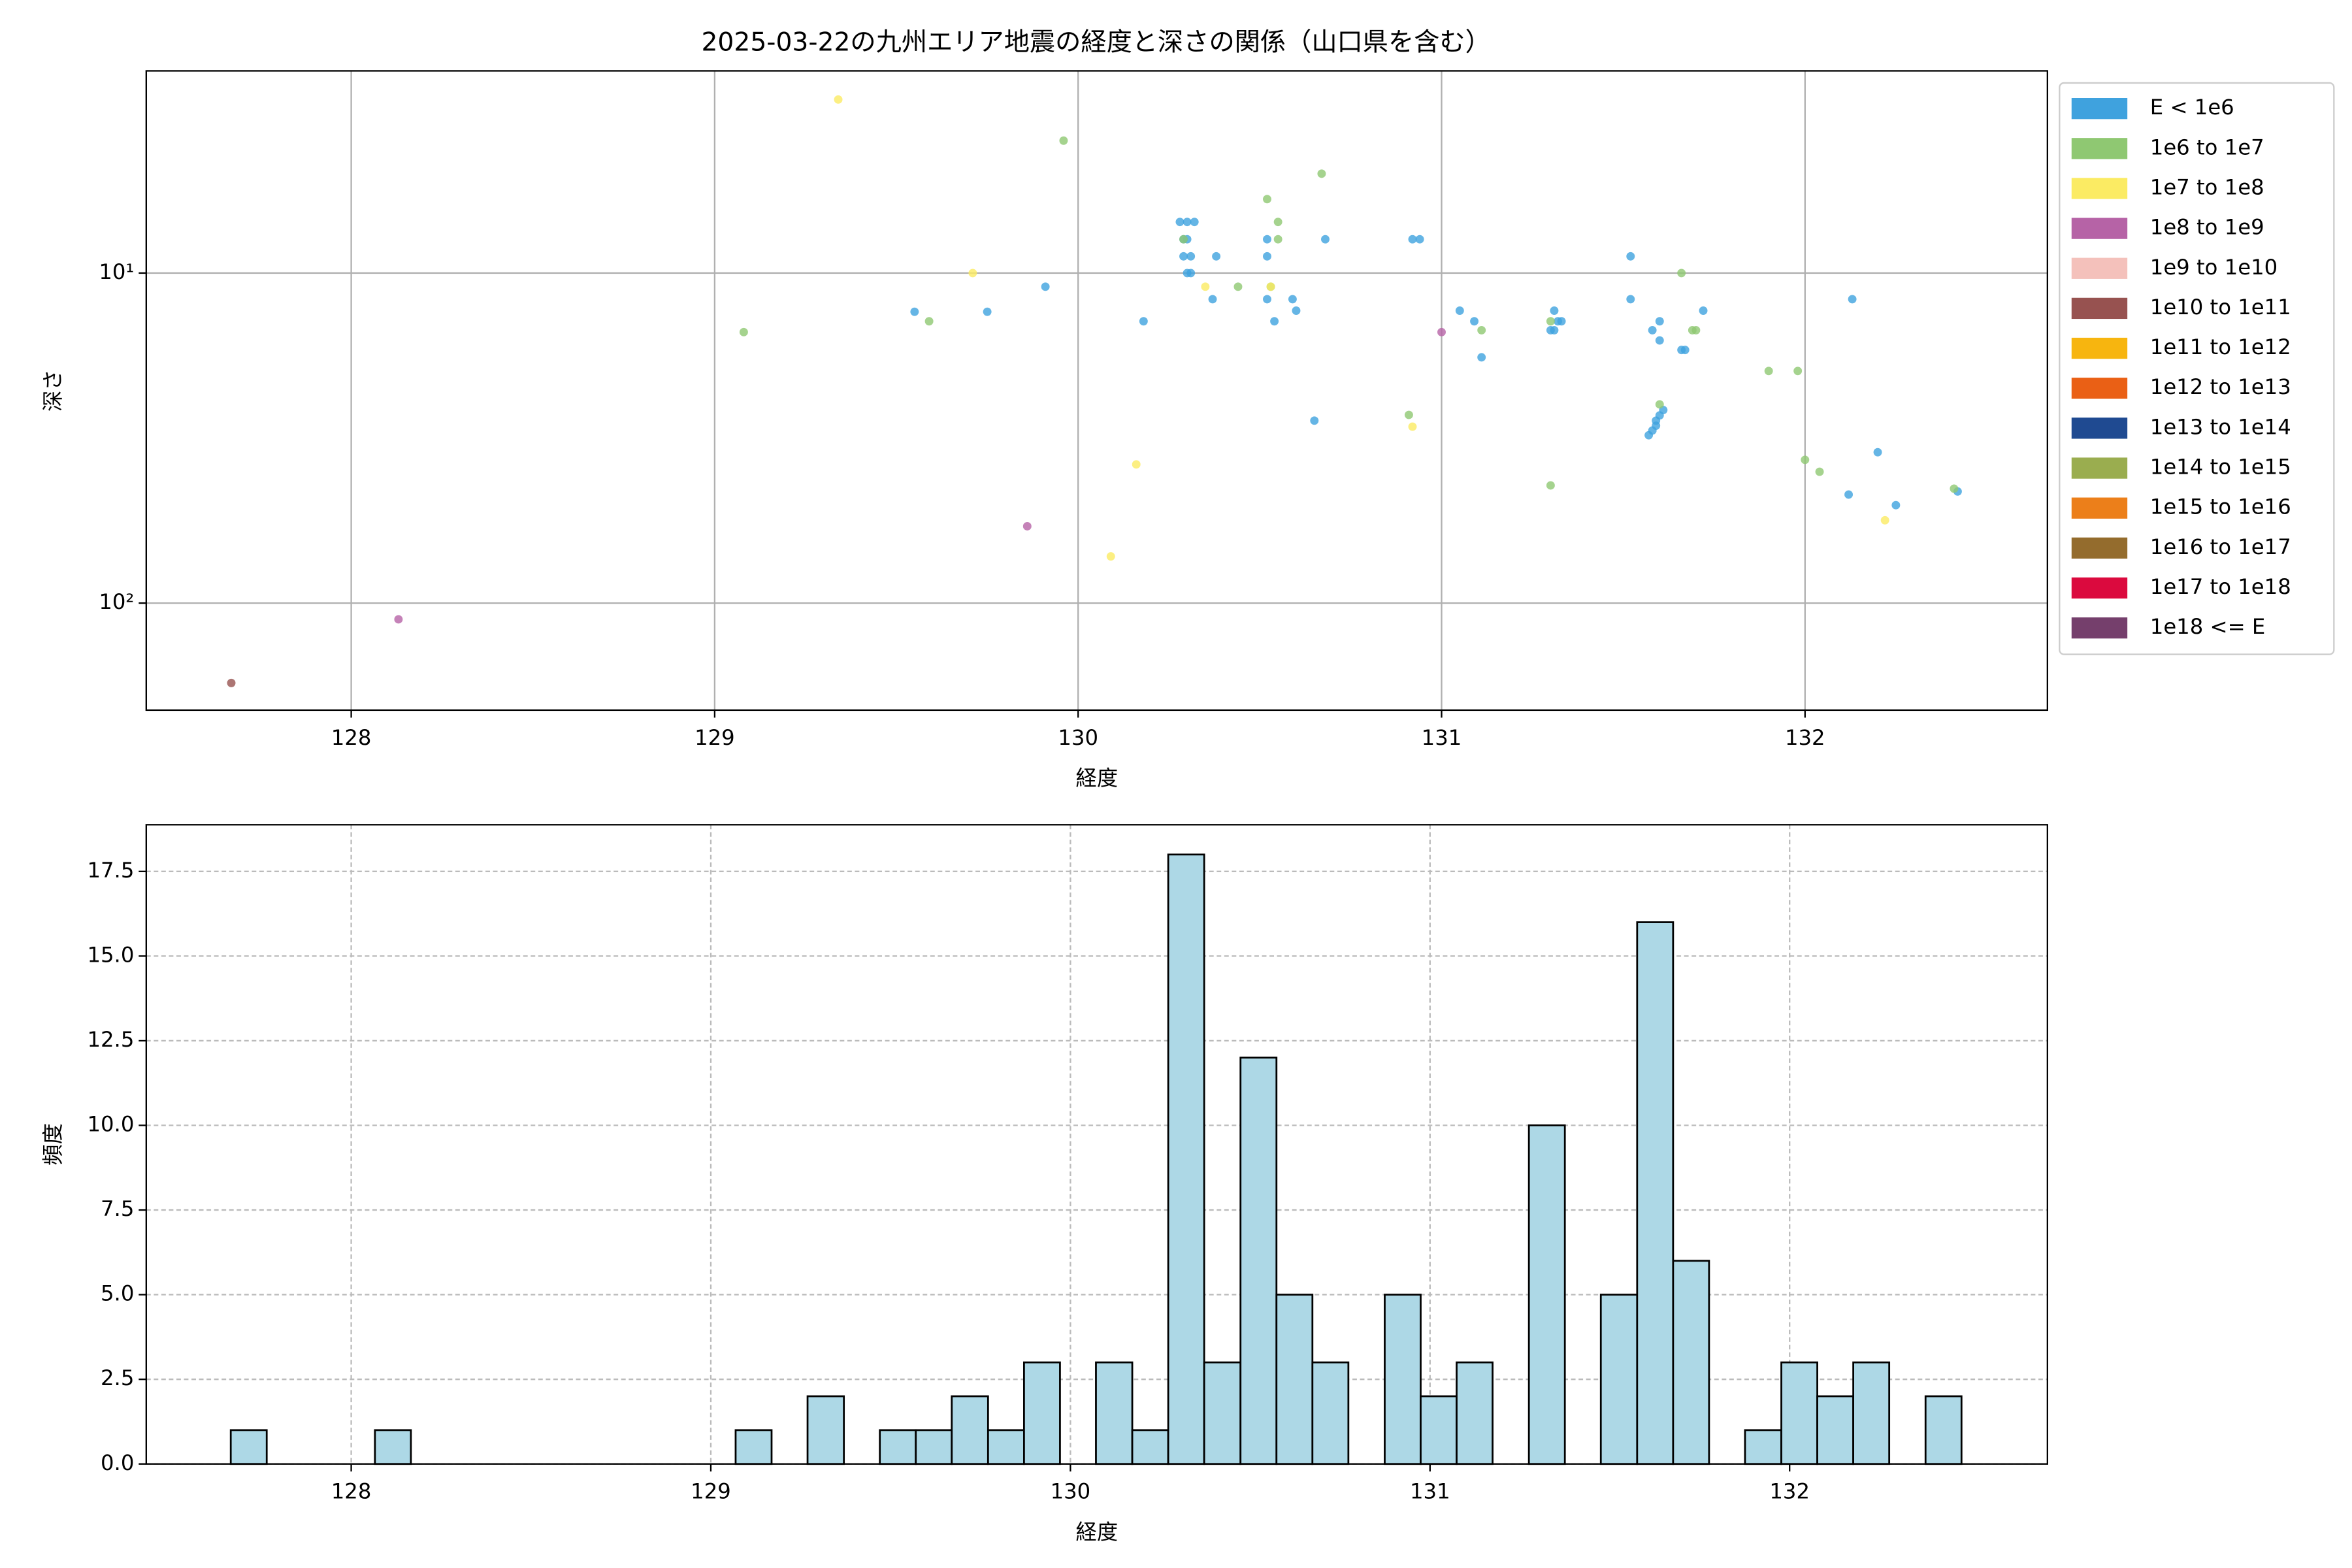 The image size is (2352, 1568). What do you see at coordinates (2220, 507) in the screenshot?
I see `legend-label: 1e15 to 1e16` at bounding box center [2220, 507].